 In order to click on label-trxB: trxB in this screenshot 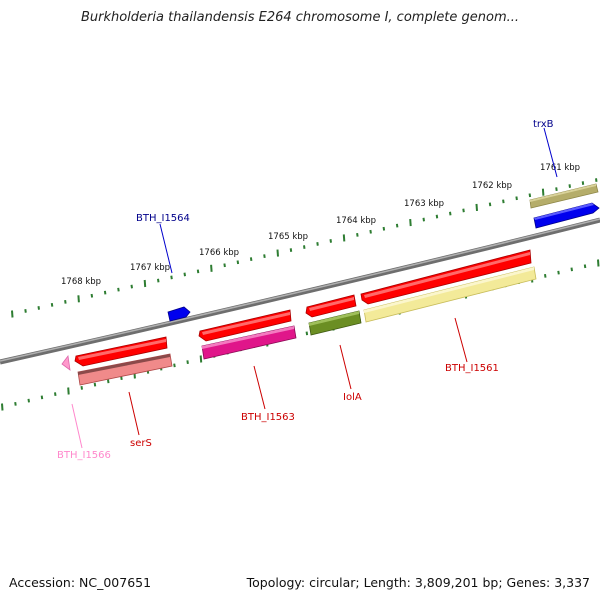, I will do `click(543, 124)`.